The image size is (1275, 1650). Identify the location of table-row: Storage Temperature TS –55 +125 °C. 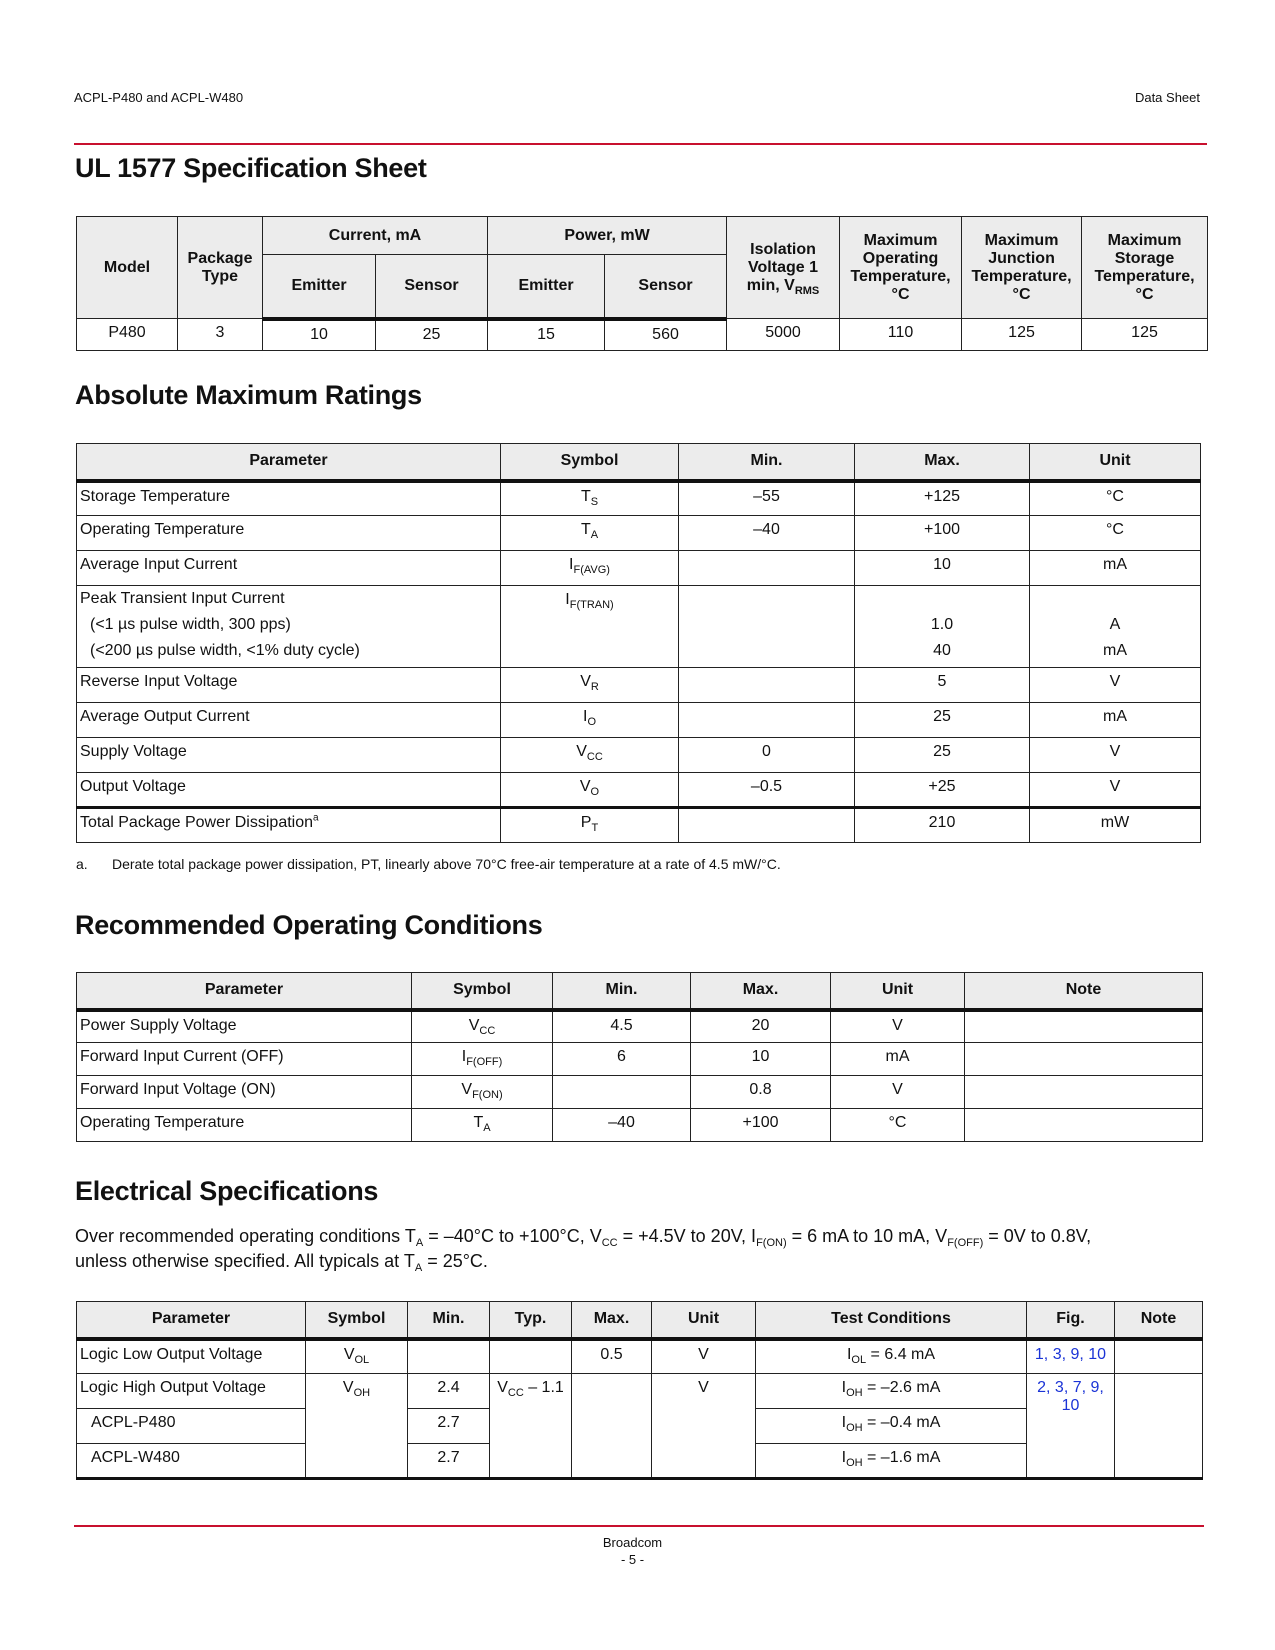
(638, 498).